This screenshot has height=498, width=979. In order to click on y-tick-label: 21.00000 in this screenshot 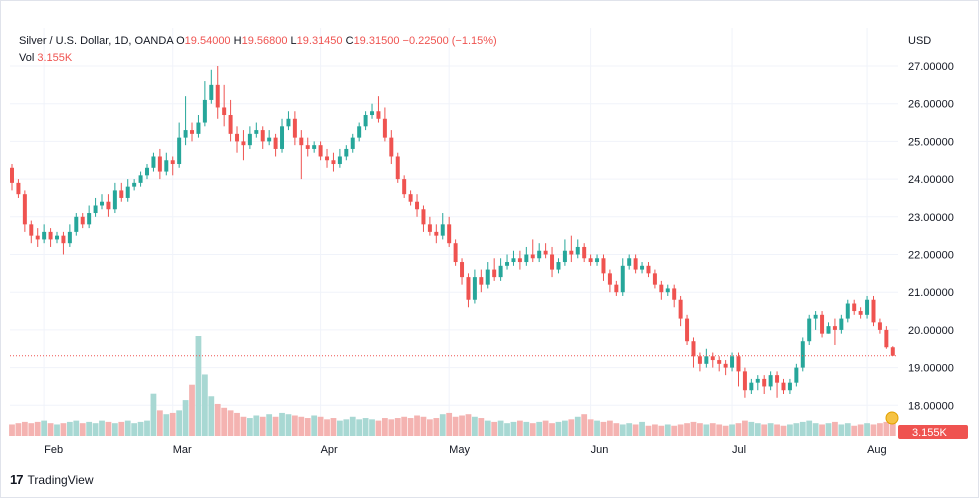, I will do `click(931, 293)`.